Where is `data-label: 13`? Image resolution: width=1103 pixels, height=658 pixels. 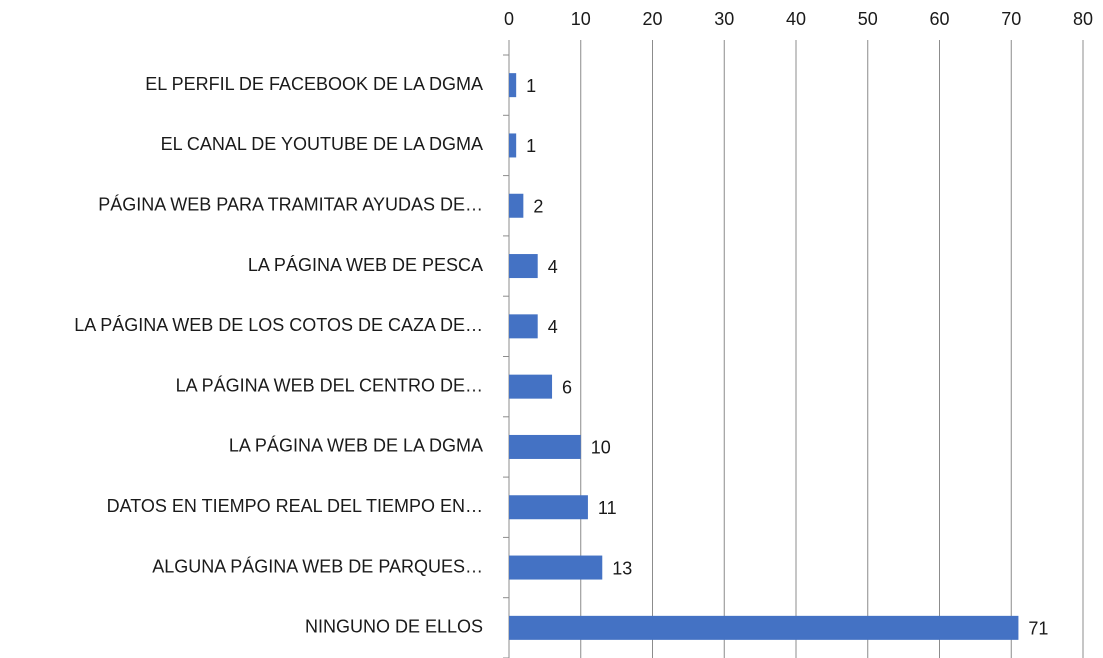
data-label: 13 is located at coordinates (622, 568).